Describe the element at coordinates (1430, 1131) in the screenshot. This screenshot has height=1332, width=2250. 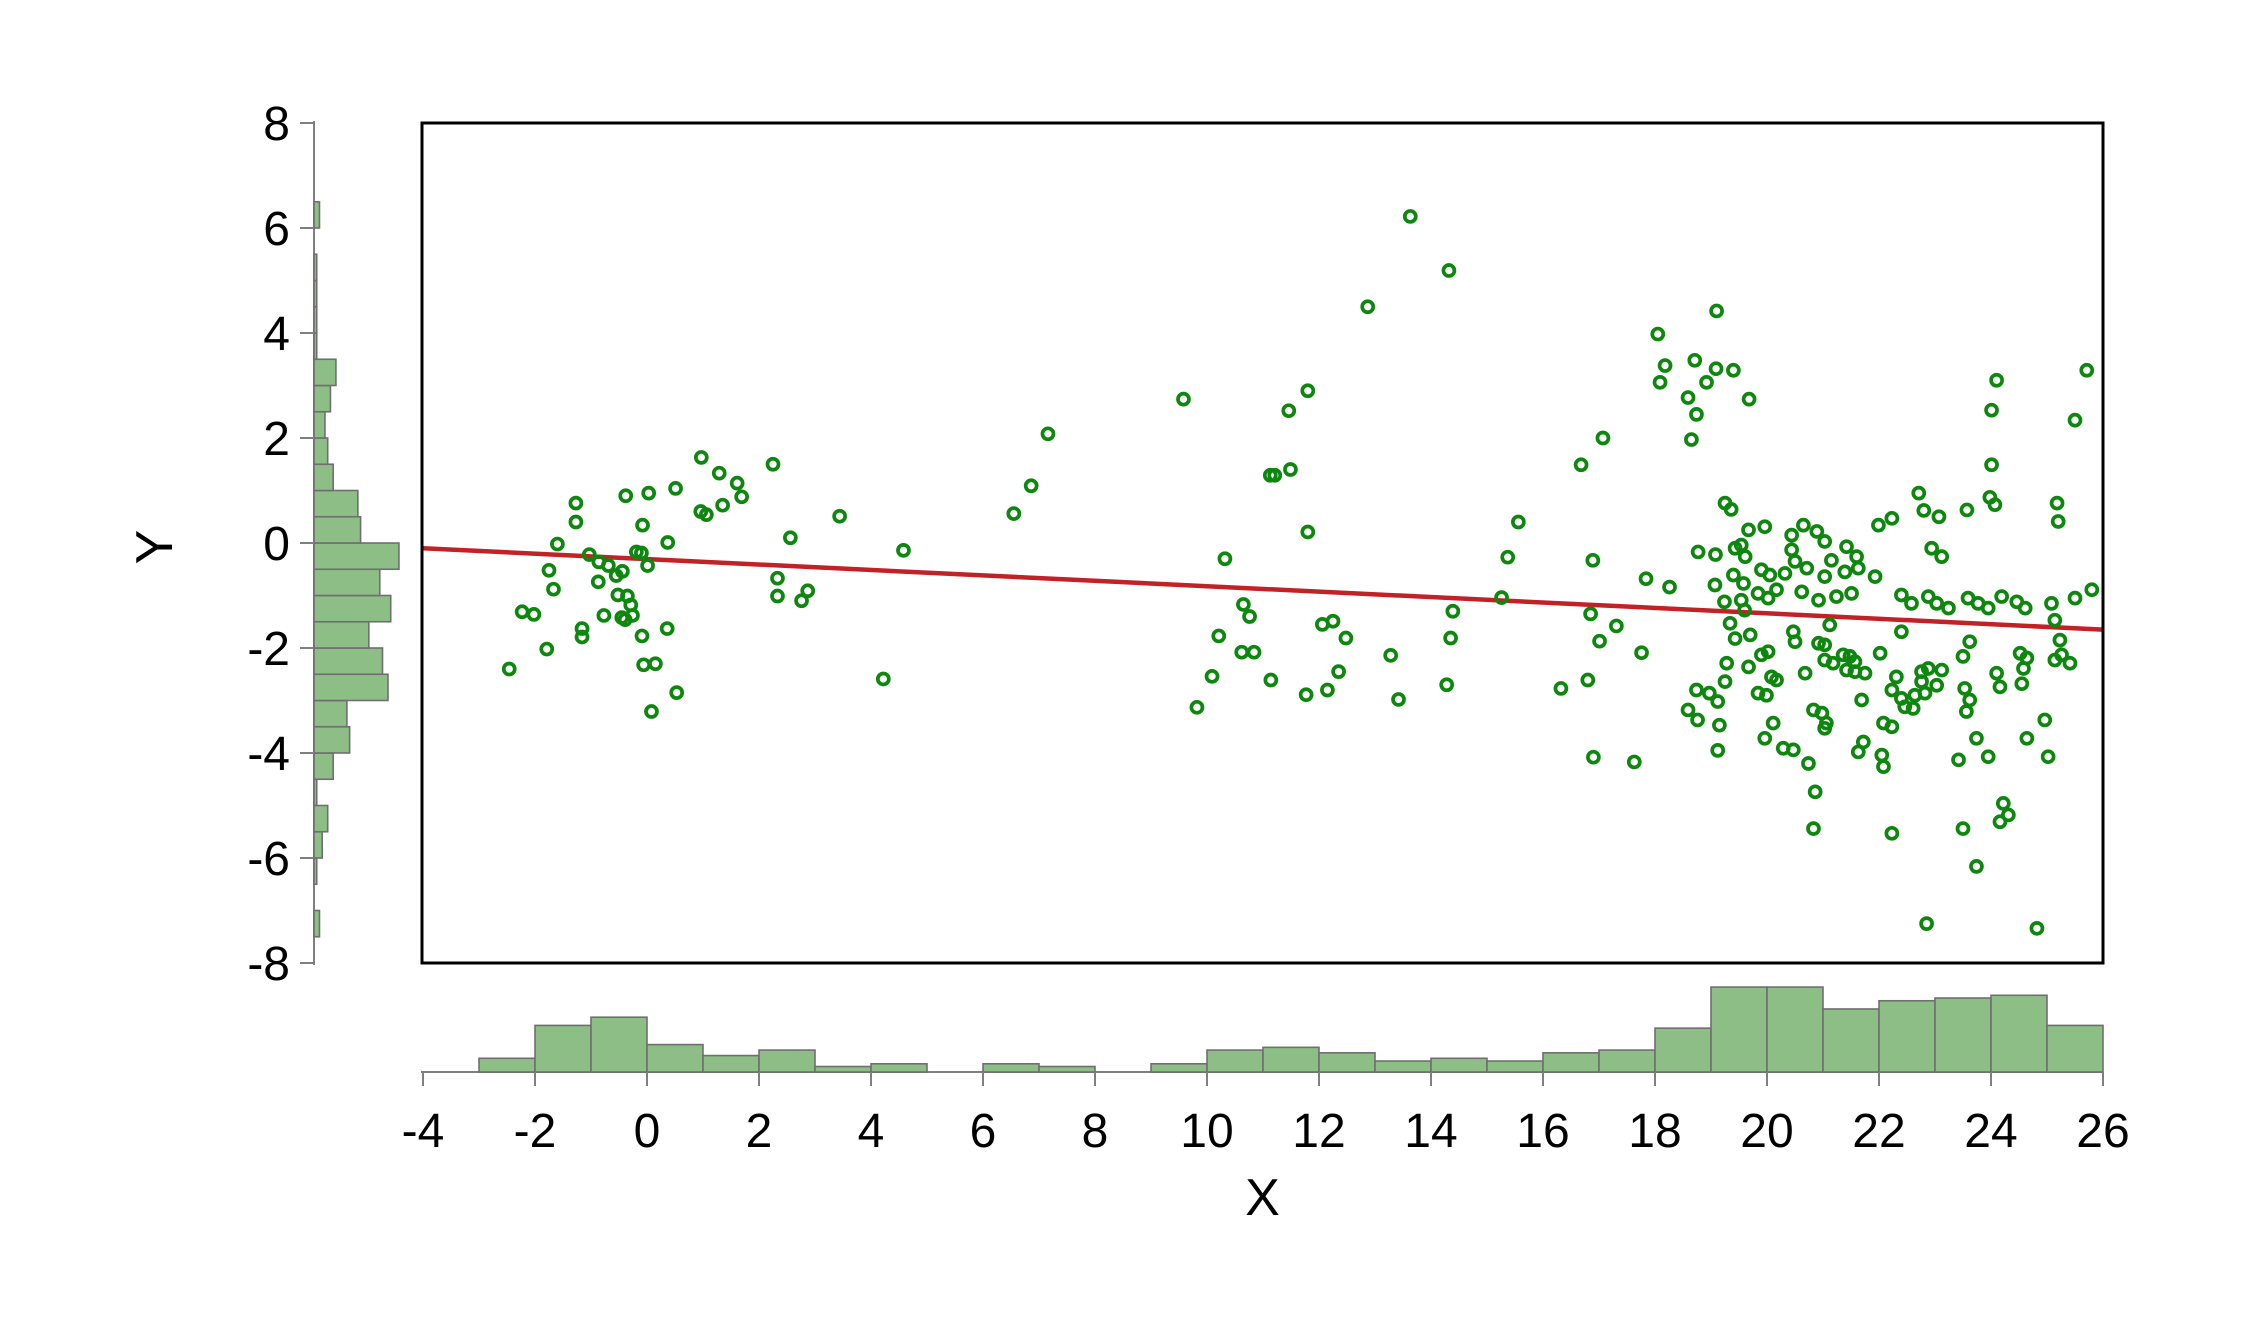
I see `x-tick-label: 14` at that location.